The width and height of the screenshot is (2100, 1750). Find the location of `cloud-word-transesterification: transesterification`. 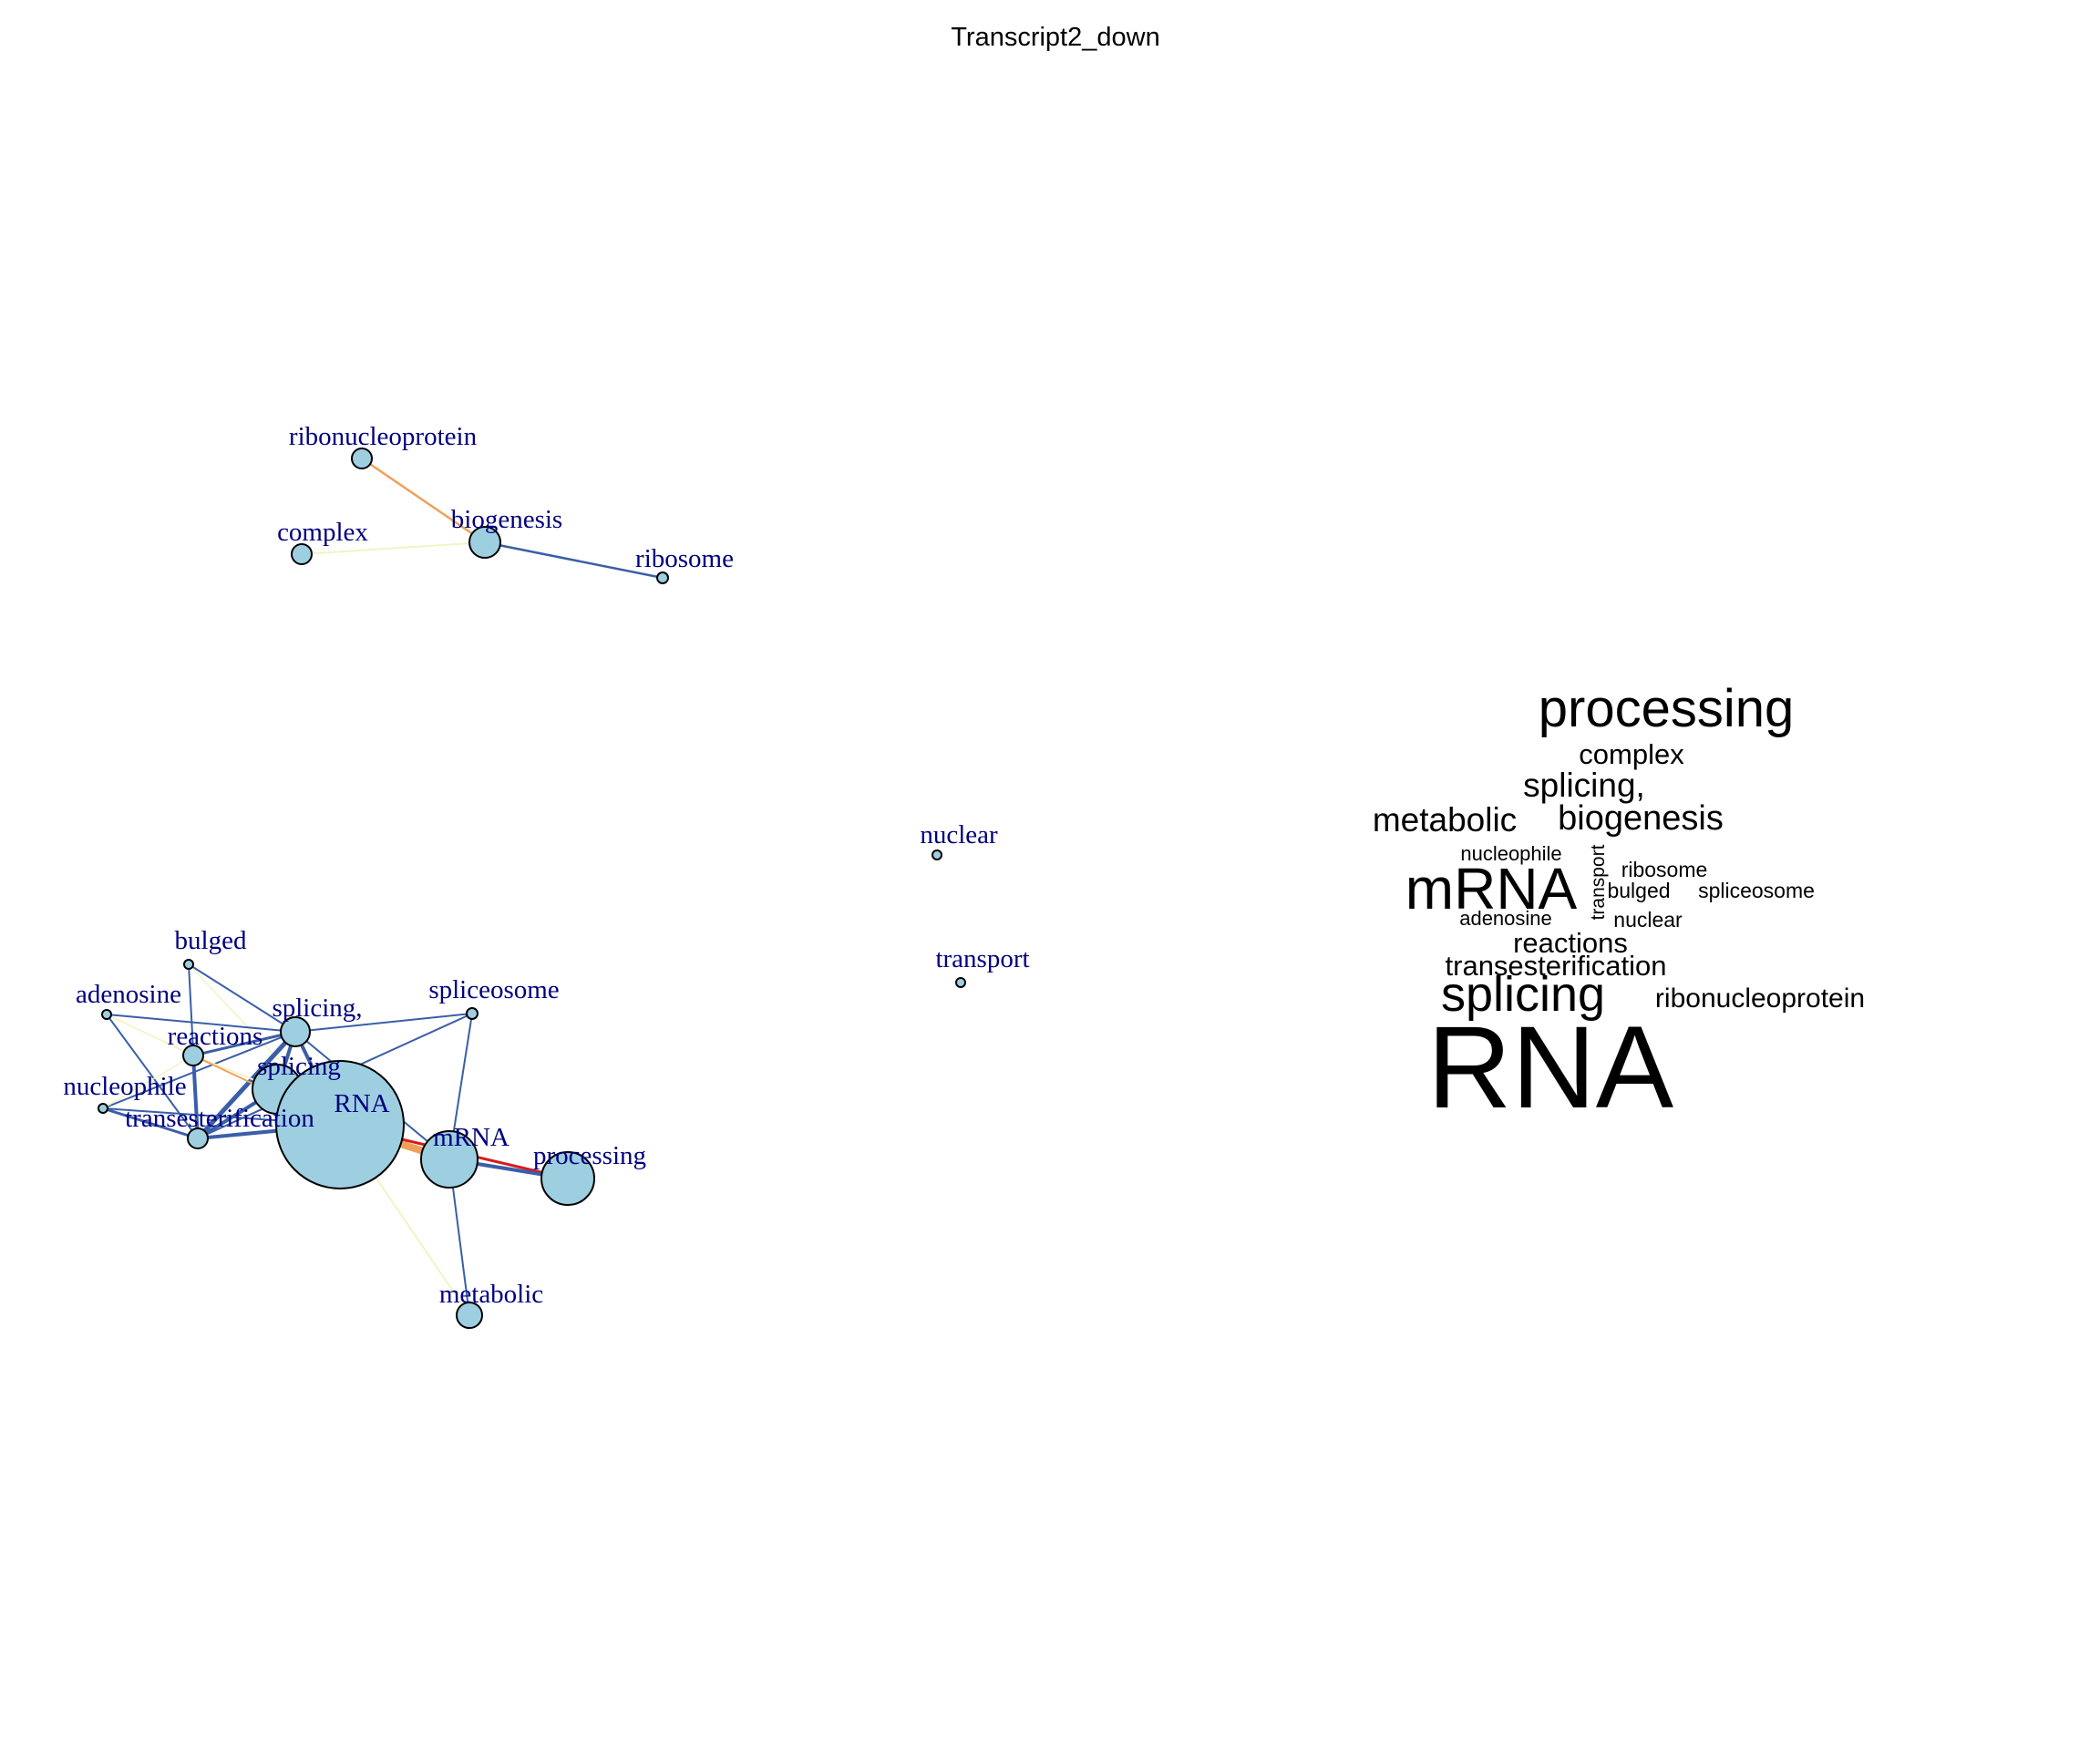

cloud-word-transesterification: transesterification is located at coordinates (1557, 966).